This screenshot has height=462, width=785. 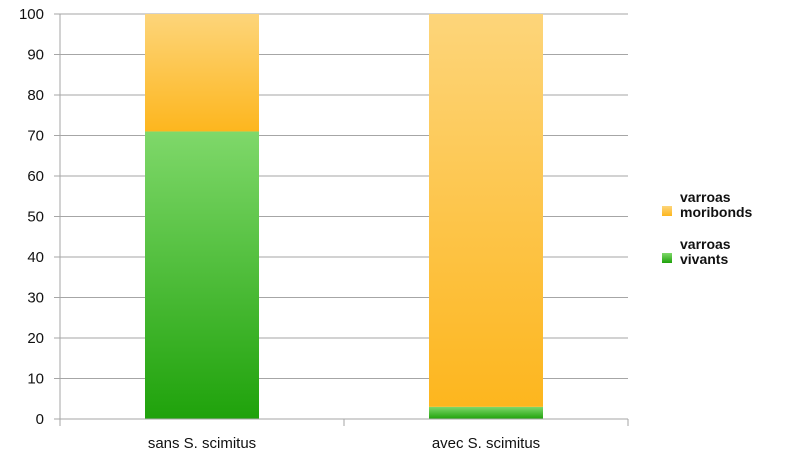 I want to click on y-tick-label: 90, so click(x=35, y=55).